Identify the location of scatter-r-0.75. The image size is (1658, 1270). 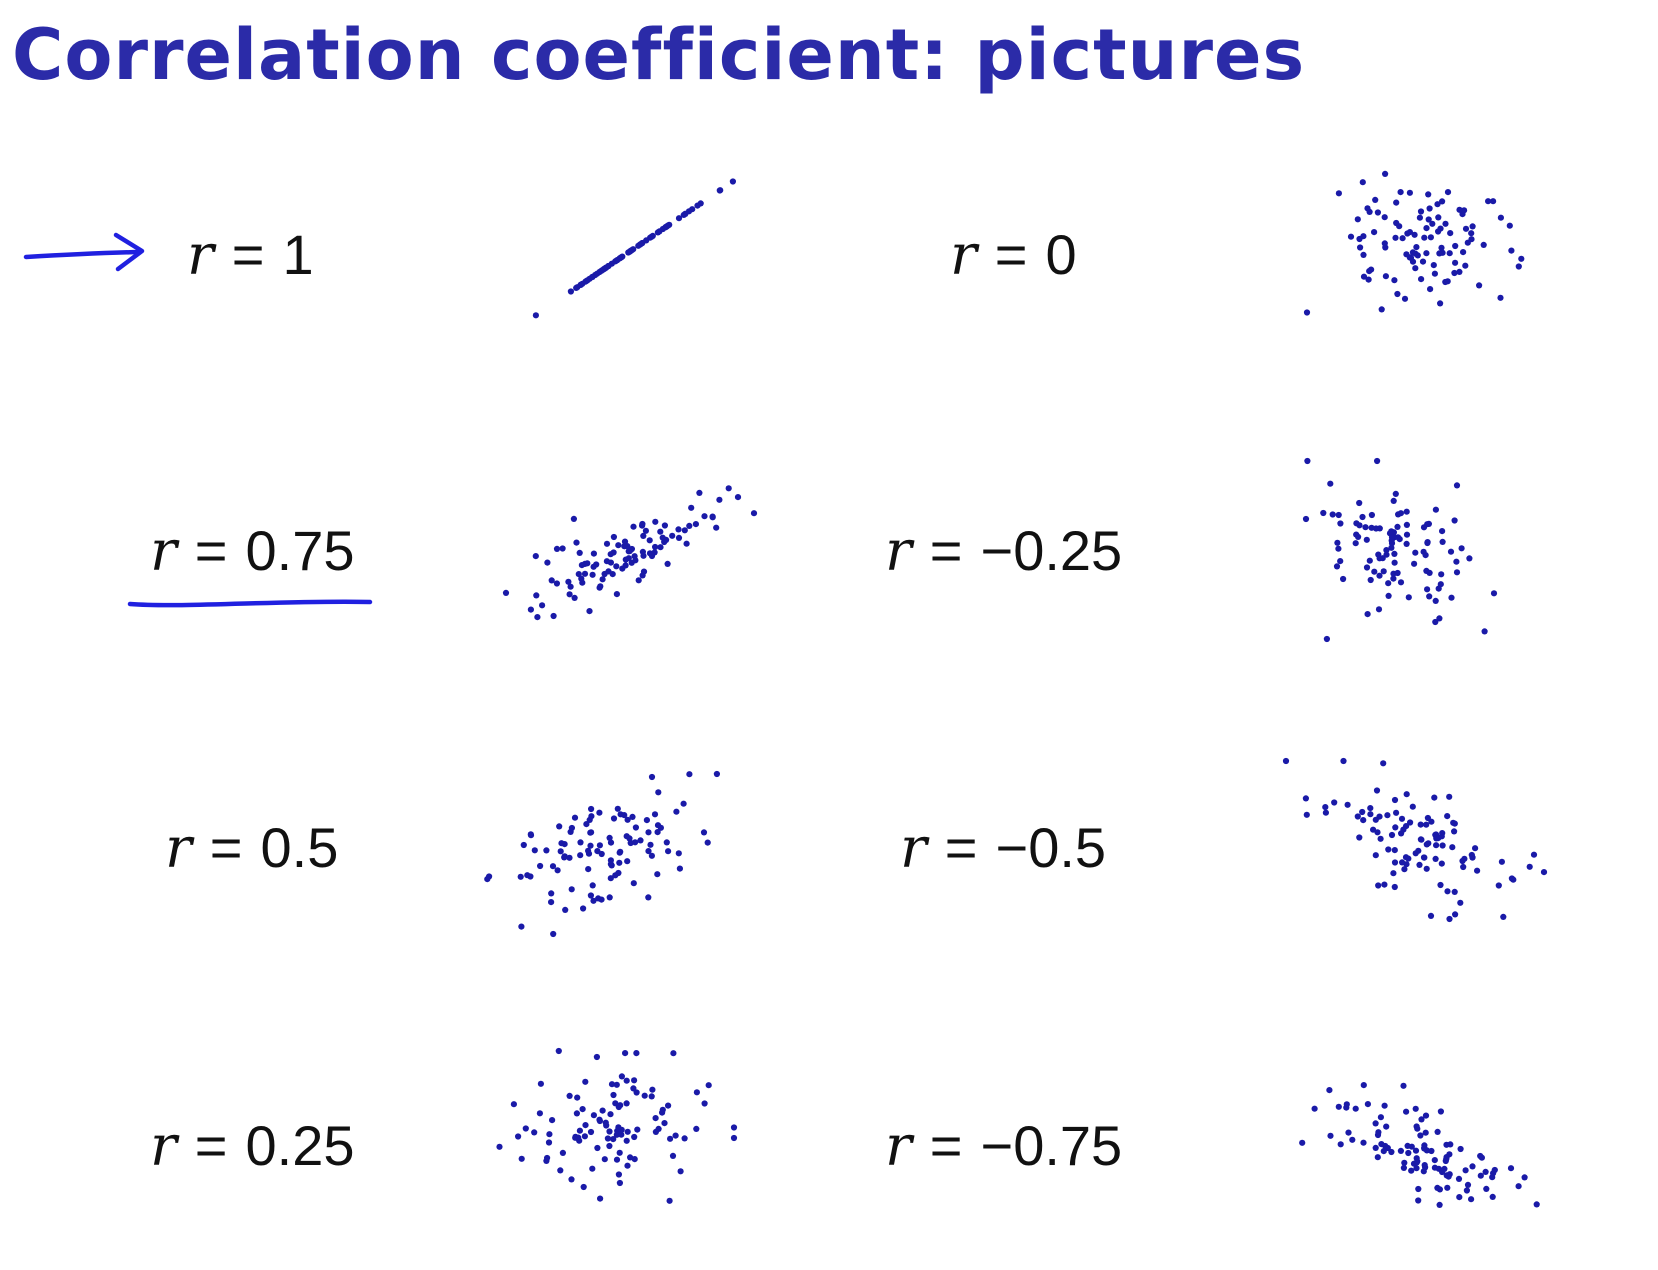
(630, 553).